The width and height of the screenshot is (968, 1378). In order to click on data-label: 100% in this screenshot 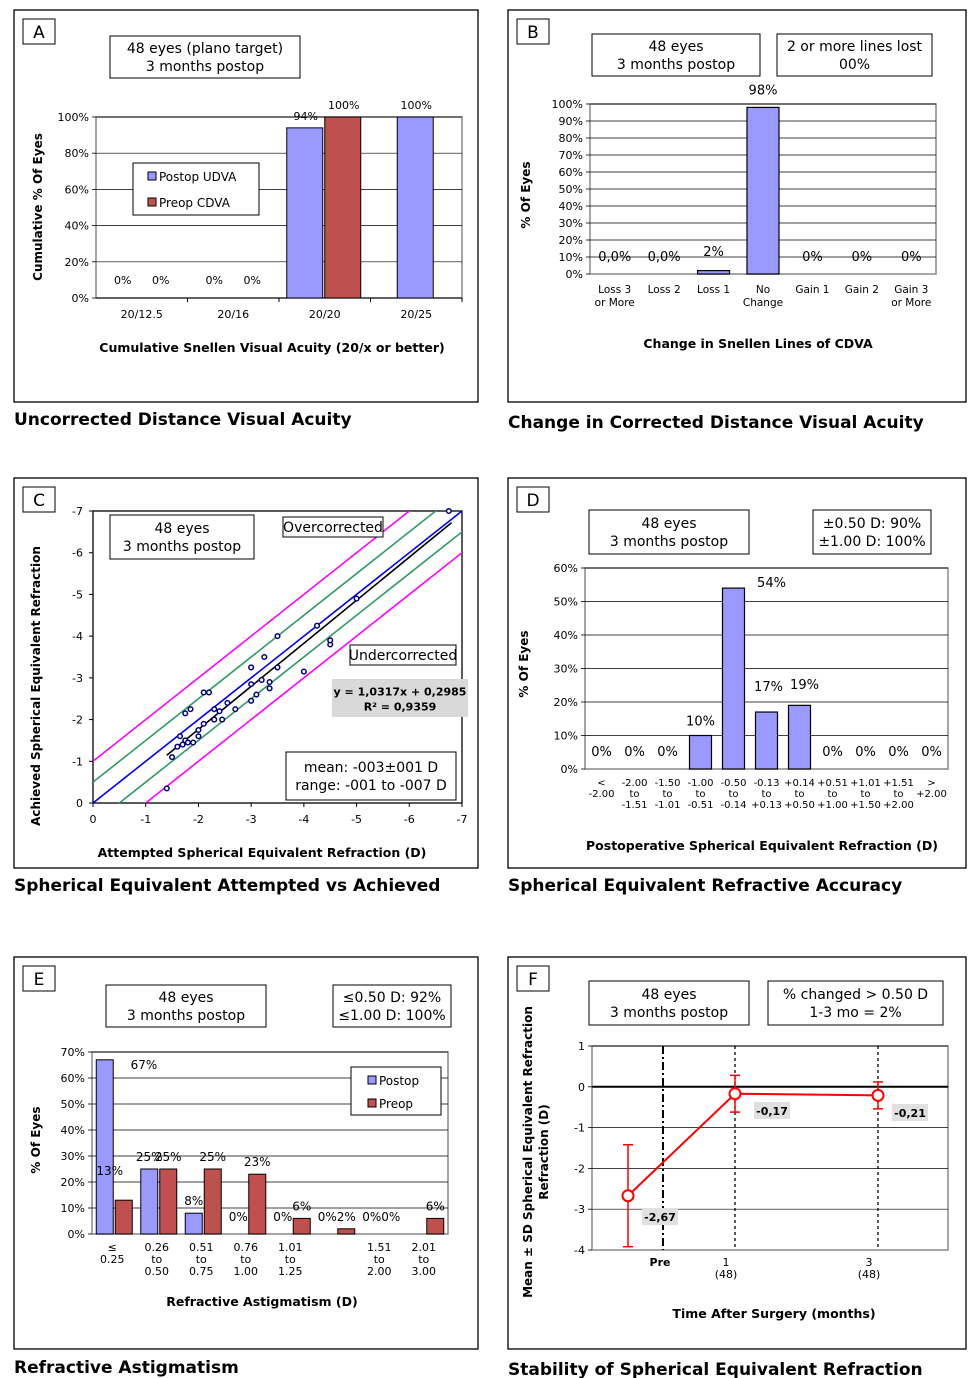, I will do `click(416, 105)`.